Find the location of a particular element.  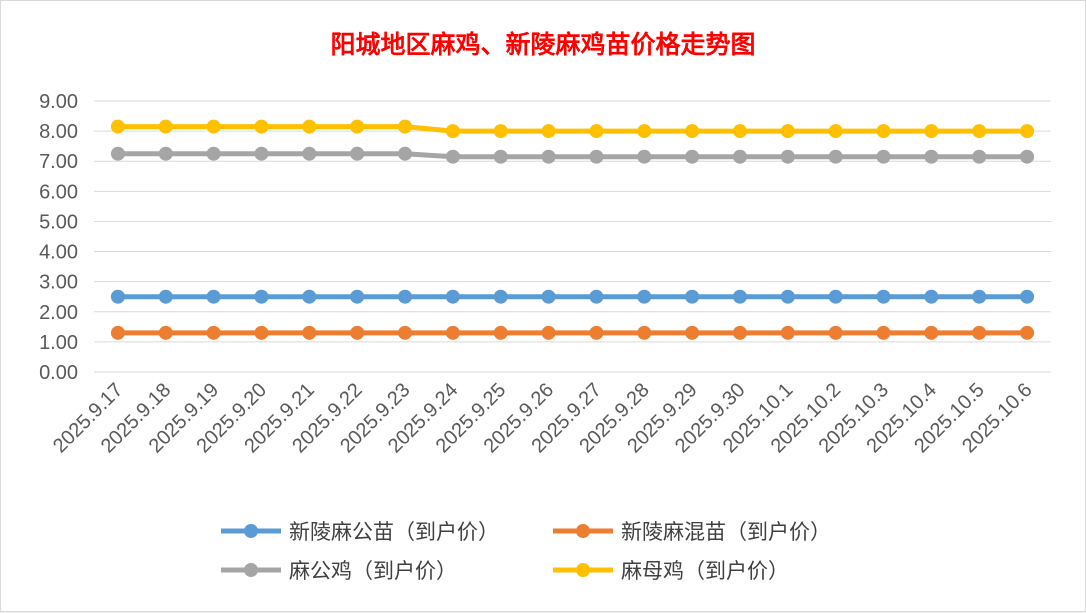

y-tick-label: 7.00 is located at coordinates (58, 162).